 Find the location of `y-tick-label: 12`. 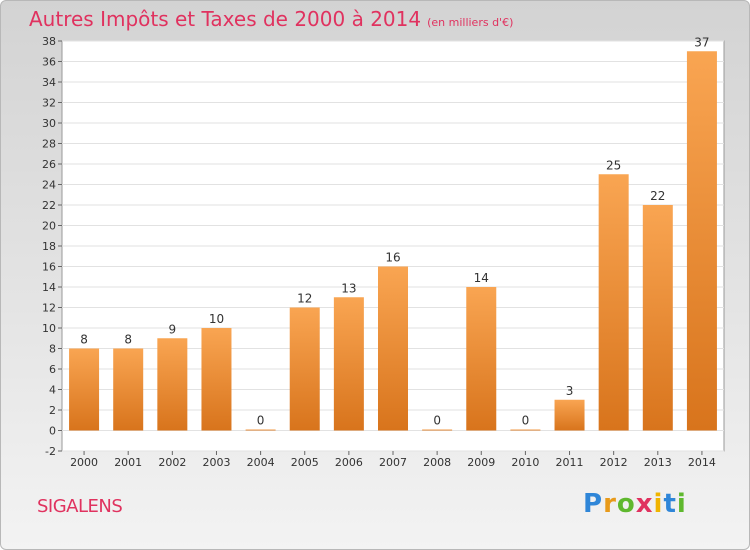

y-tick-label: 12 is located at coordinates (49, 308).